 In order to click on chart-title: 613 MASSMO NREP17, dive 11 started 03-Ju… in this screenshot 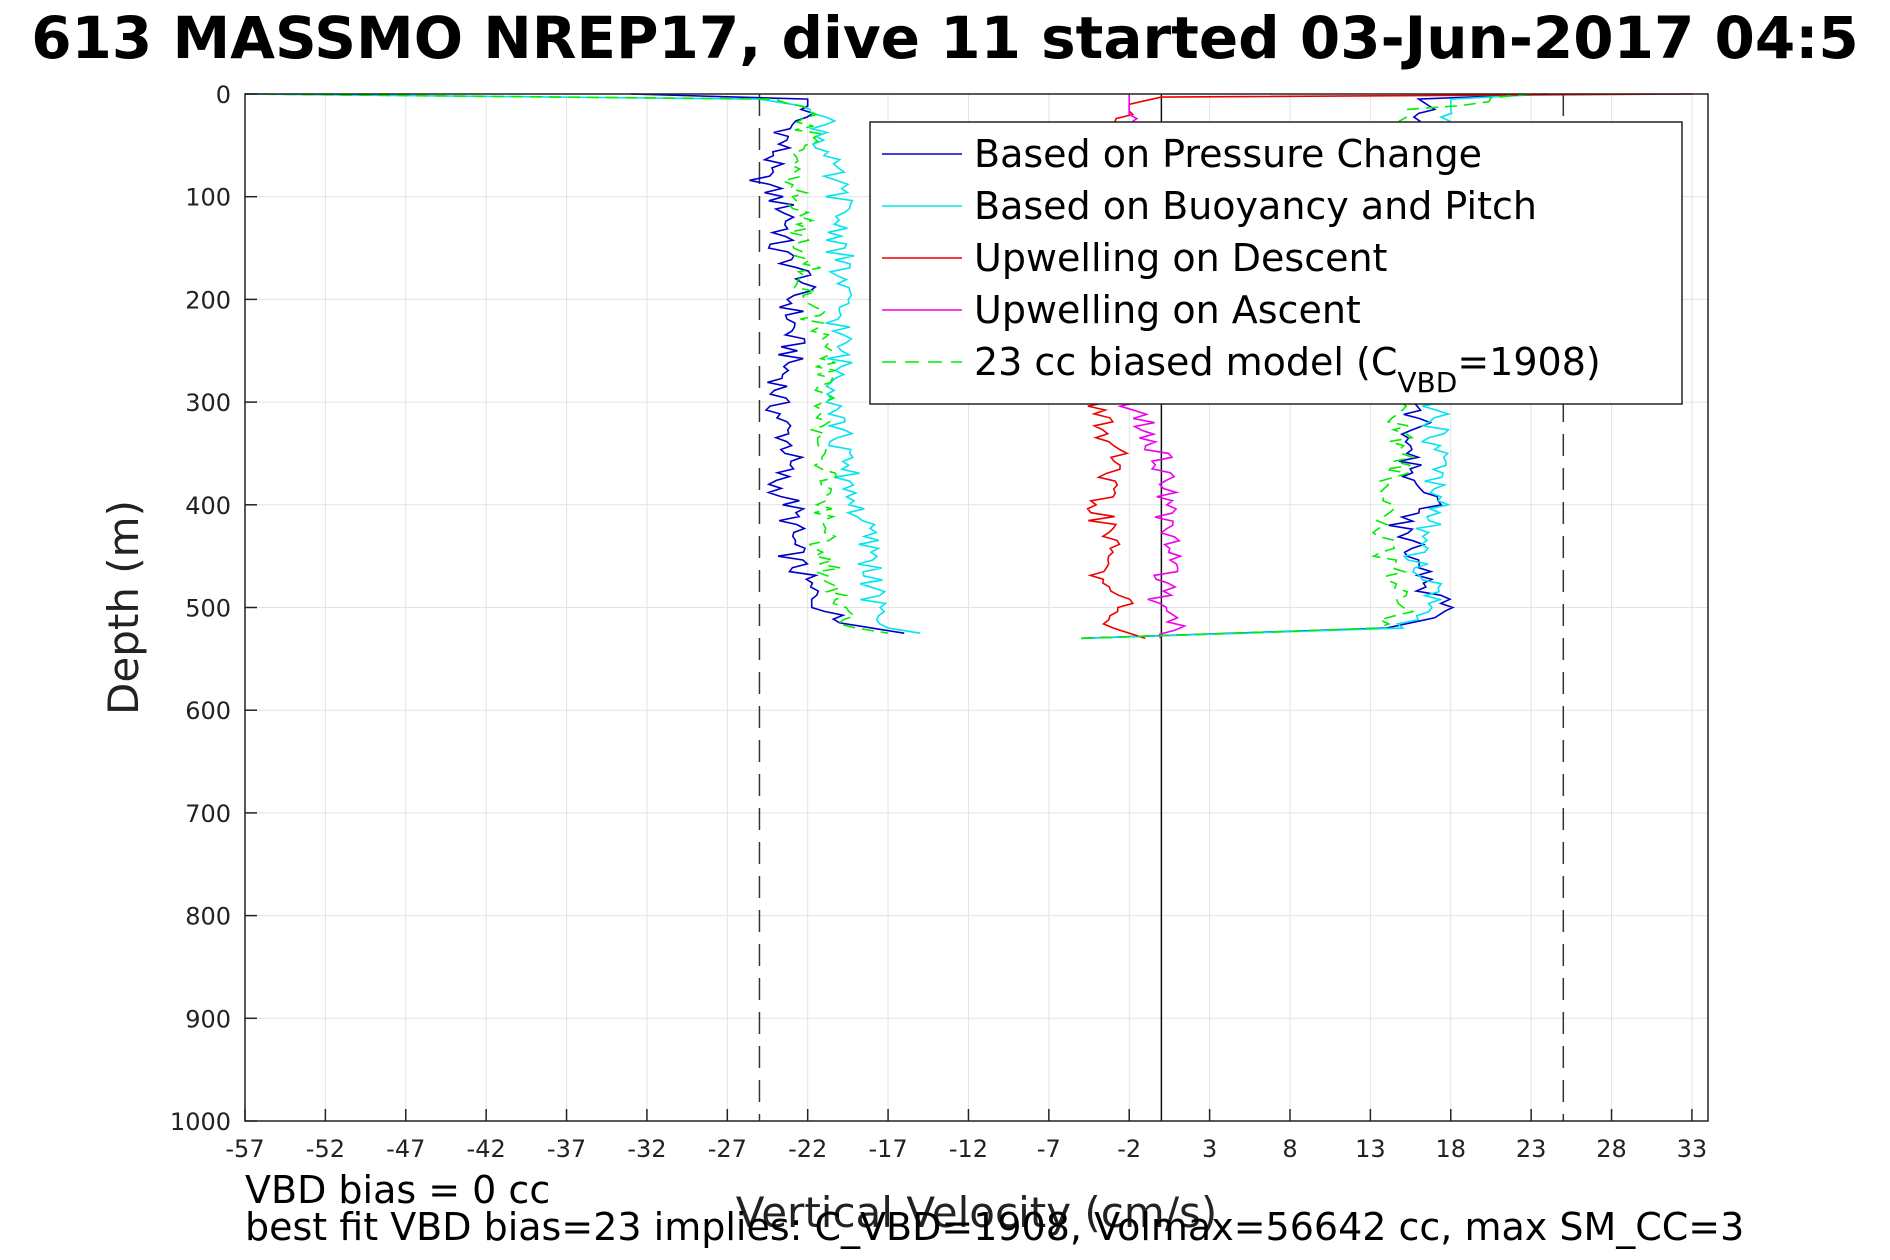, I will do `click(945, 38)`.